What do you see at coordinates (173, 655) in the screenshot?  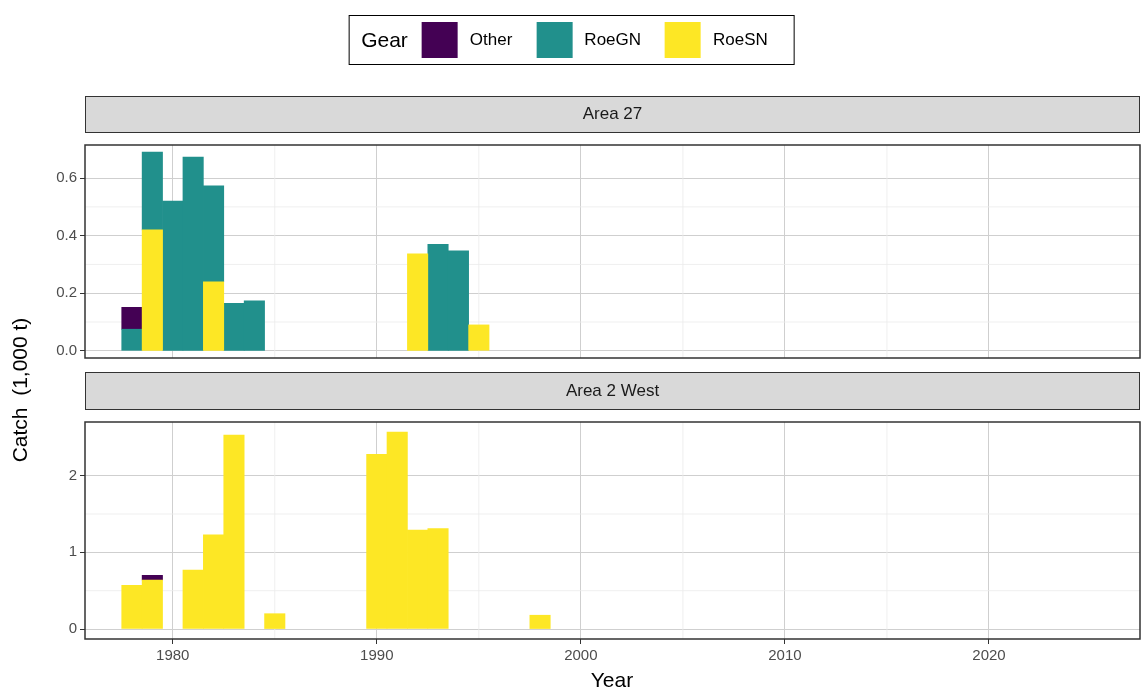 I see `x-tick-label: 1980` at bounding box center [173, 655].